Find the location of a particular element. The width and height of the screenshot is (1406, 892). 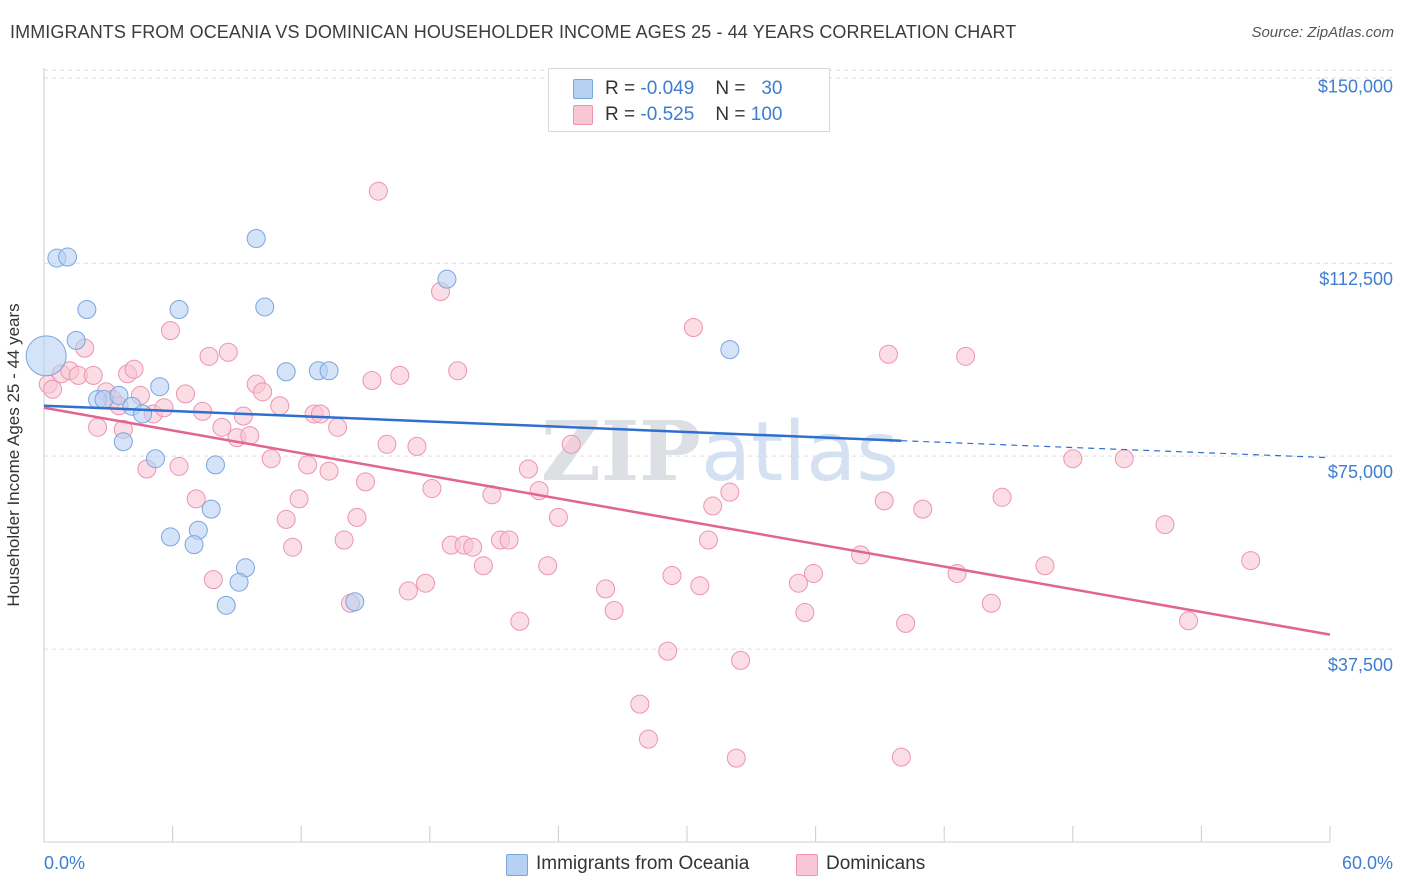

legend-r-value: -0.049 is located at coordinates (667, 88).